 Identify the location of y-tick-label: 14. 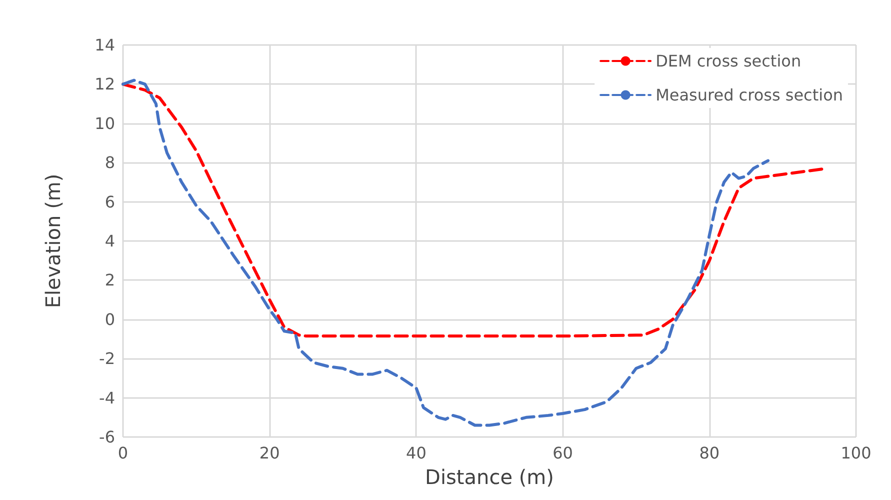
(104, 45).